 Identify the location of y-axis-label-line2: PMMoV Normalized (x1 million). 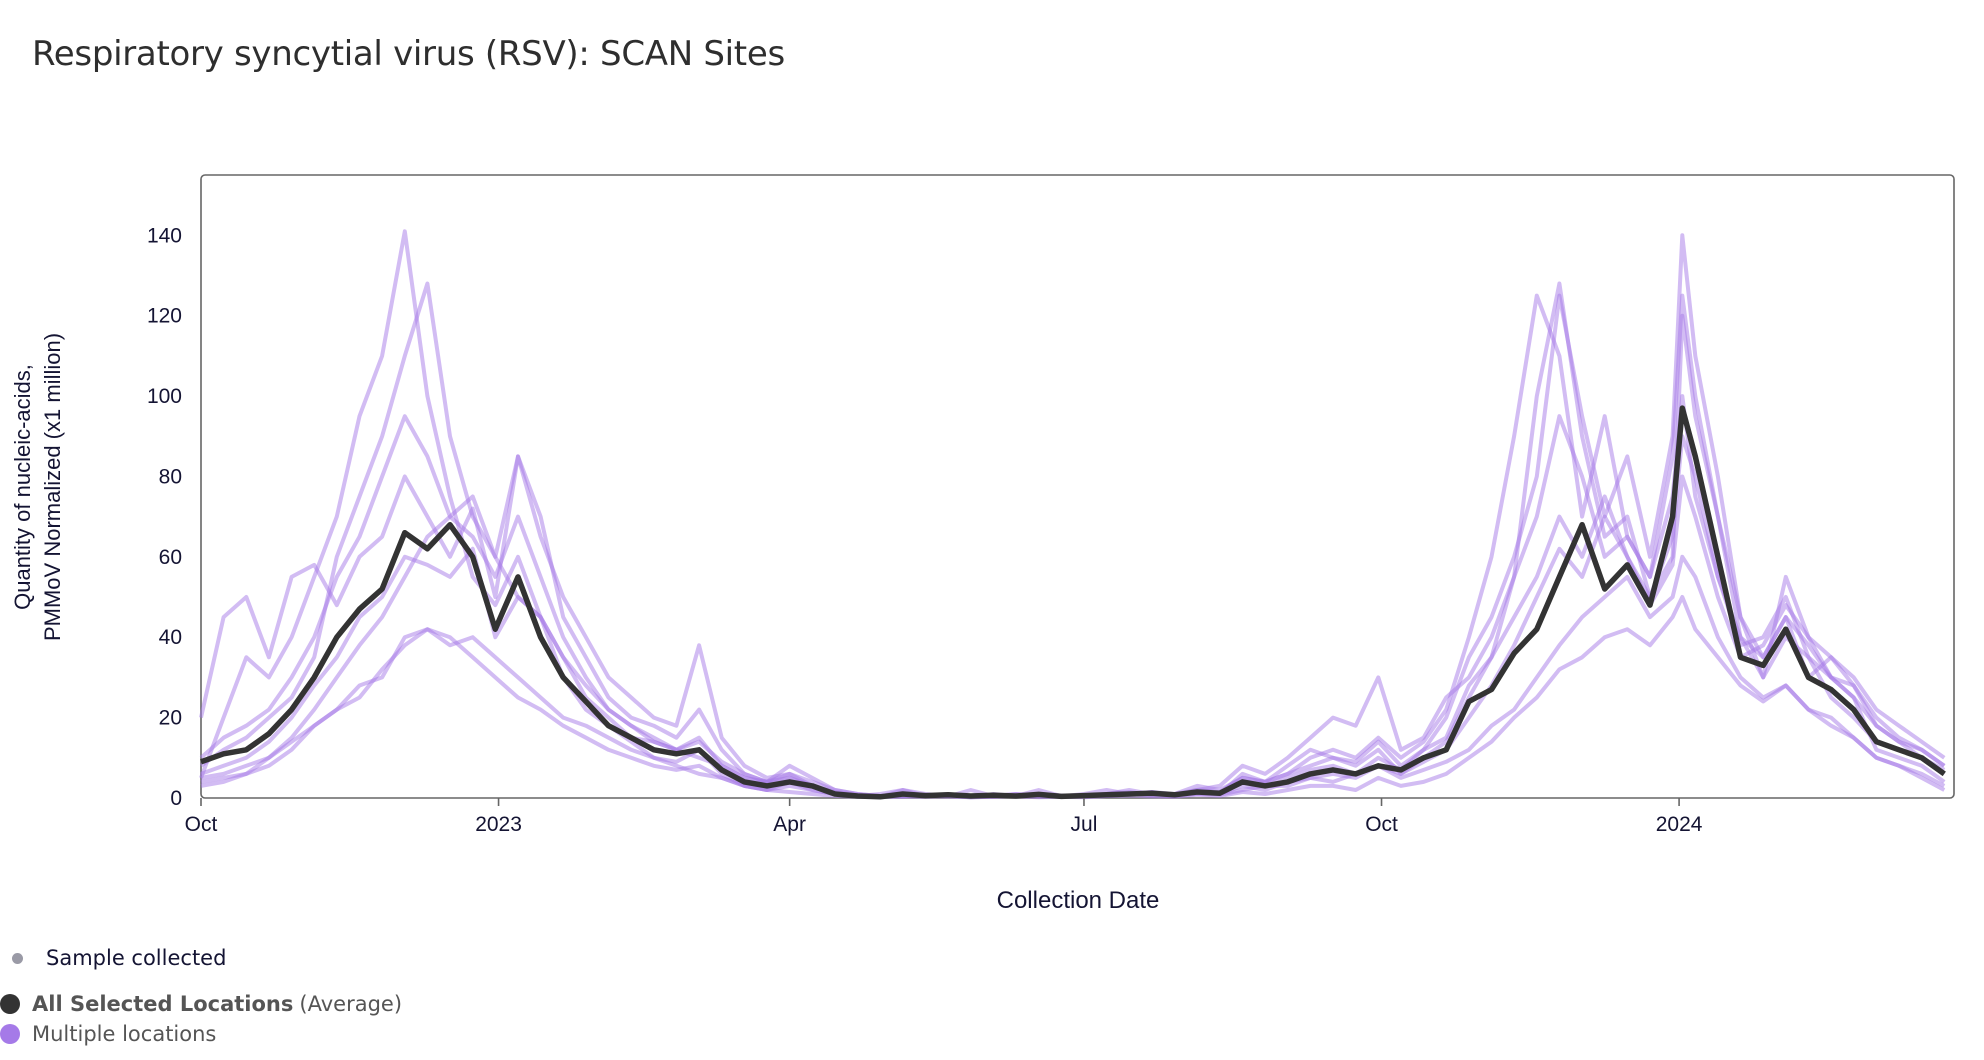
(52, 487).